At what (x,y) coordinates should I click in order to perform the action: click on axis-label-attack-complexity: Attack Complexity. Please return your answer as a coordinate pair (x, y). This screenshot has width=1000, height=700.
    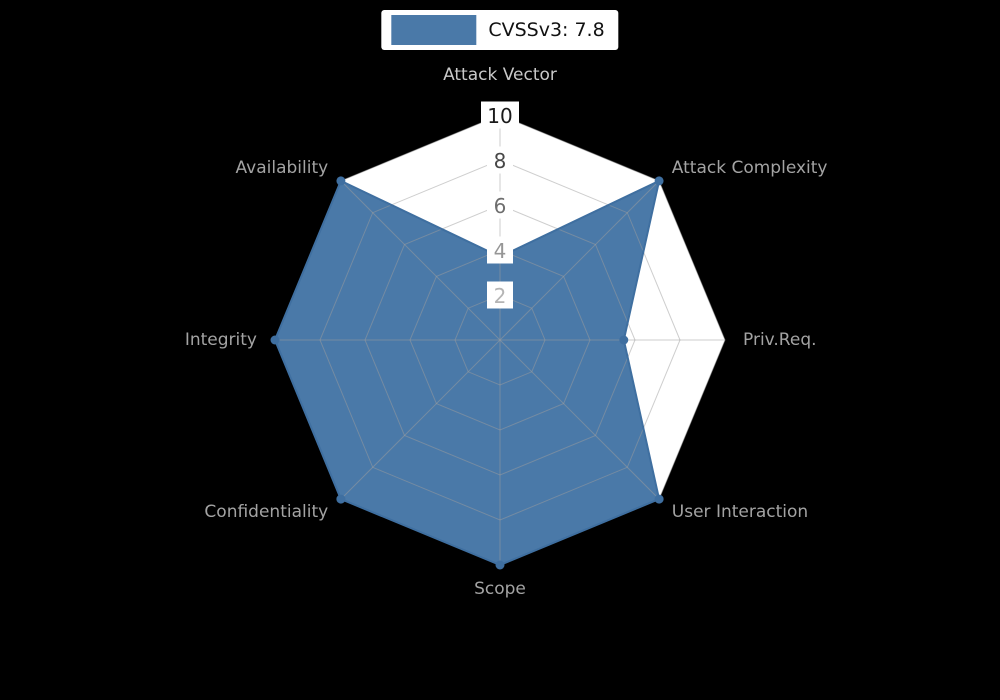
    Looking at the image, I should click on (750, 168).